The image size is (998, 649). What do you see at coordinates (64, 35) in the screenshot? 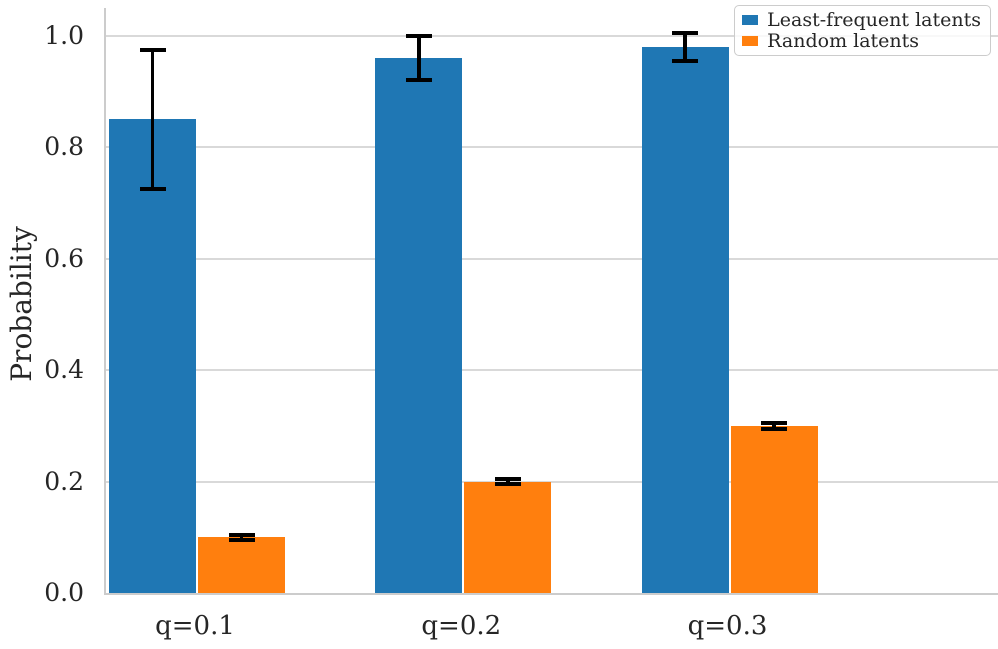
I see `y-tick-label: 1.0` at bounding box center [64, 35].